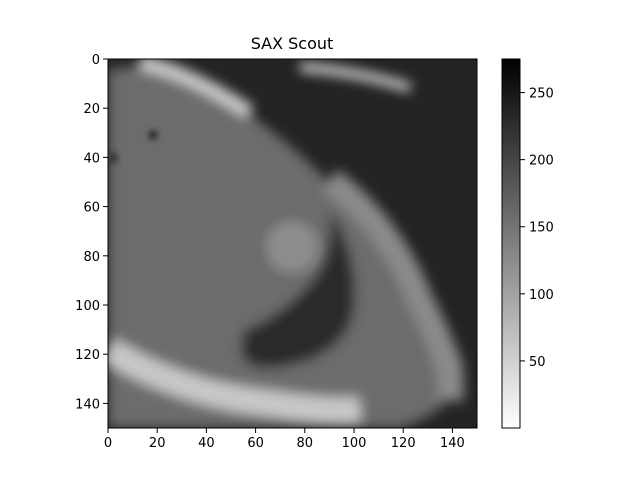  I want to click on x-axis: 0 20 40 60 80 100 120 140, so click(284, 439).